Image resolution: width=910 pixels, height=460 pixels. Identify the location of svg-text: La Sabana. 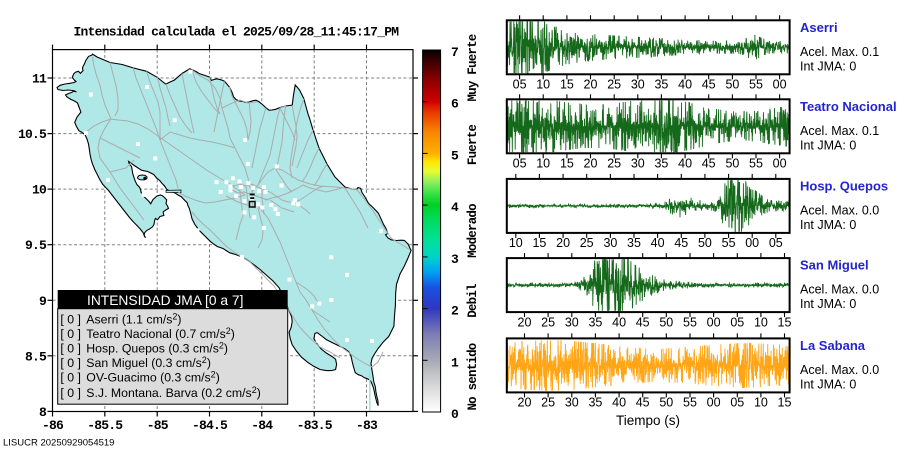
(833, 345).